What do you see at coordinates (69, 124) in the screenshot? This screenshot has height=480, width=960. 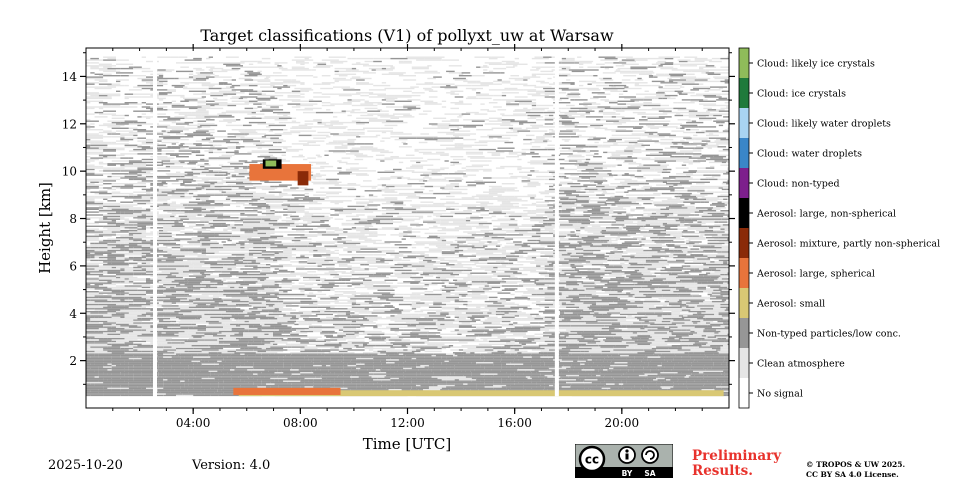 I see `y-tick-label-5: 12` at bounding box center [69, 124].